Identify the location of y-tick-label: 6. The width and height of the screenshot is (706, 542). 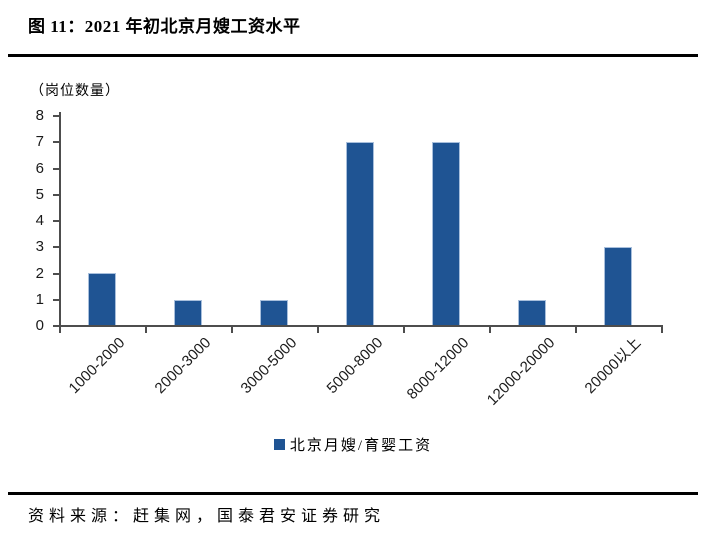
(39, 168).